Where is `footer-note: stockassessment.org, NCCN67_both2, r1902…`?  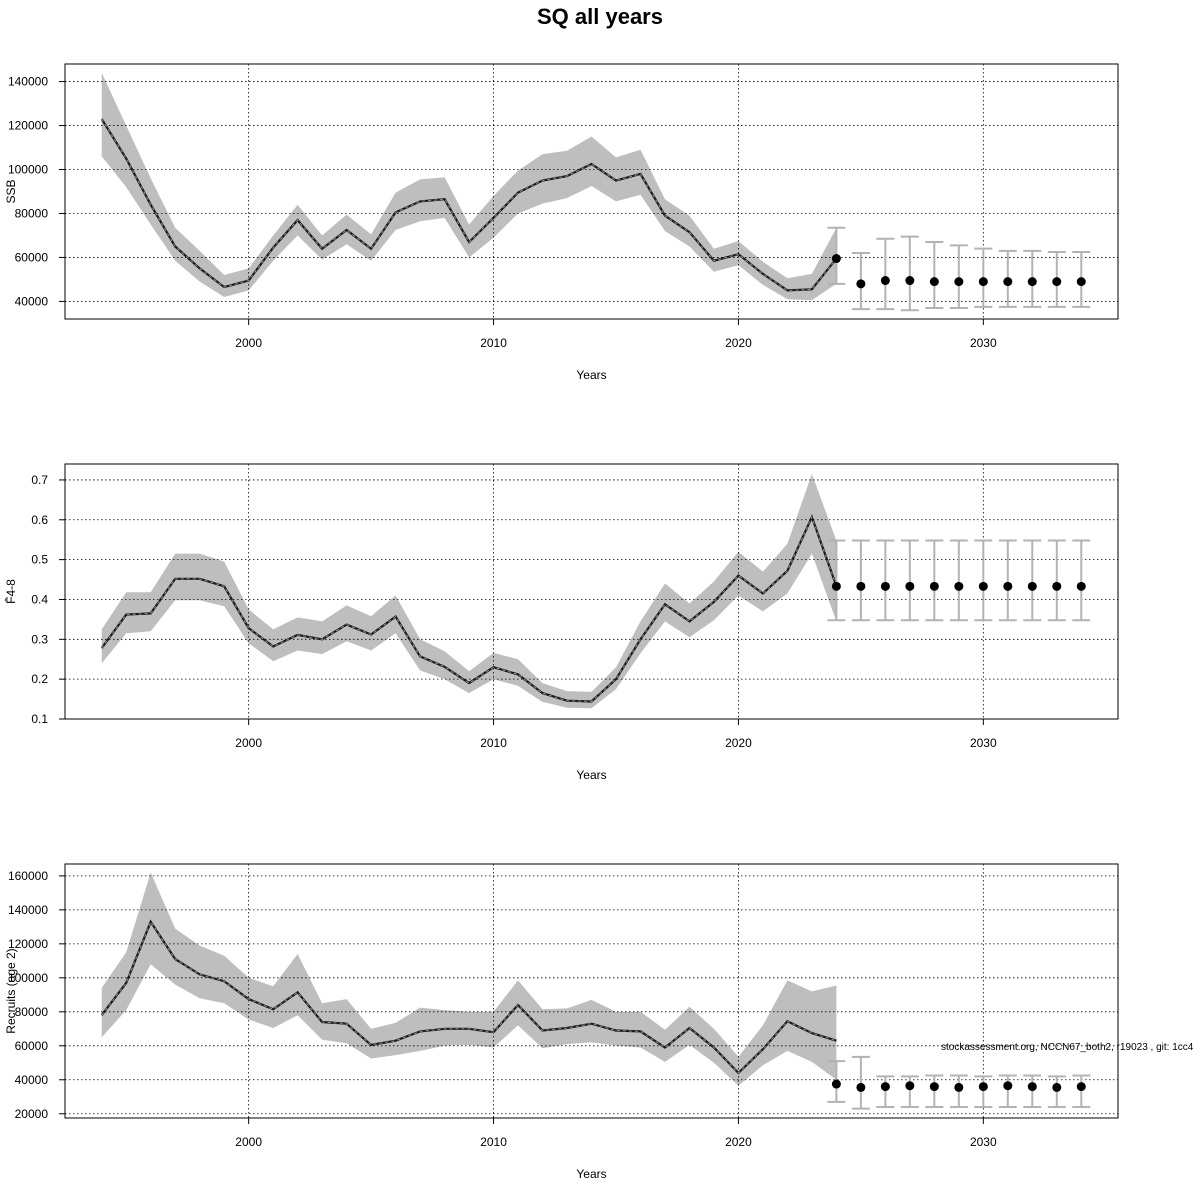 footer-note: stockassessment.org, NCCN67_both2, r1902… is located at coordinates (1067, 1047).